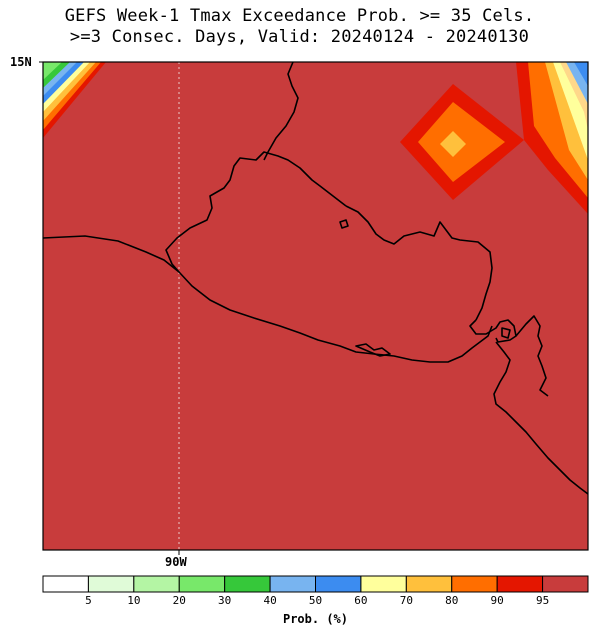 The width and height of the screenshot is (599, 635). Describe the element at coordinates (176, 562) in the screenshot. I see `lon-label-90w: 90W` at that location.